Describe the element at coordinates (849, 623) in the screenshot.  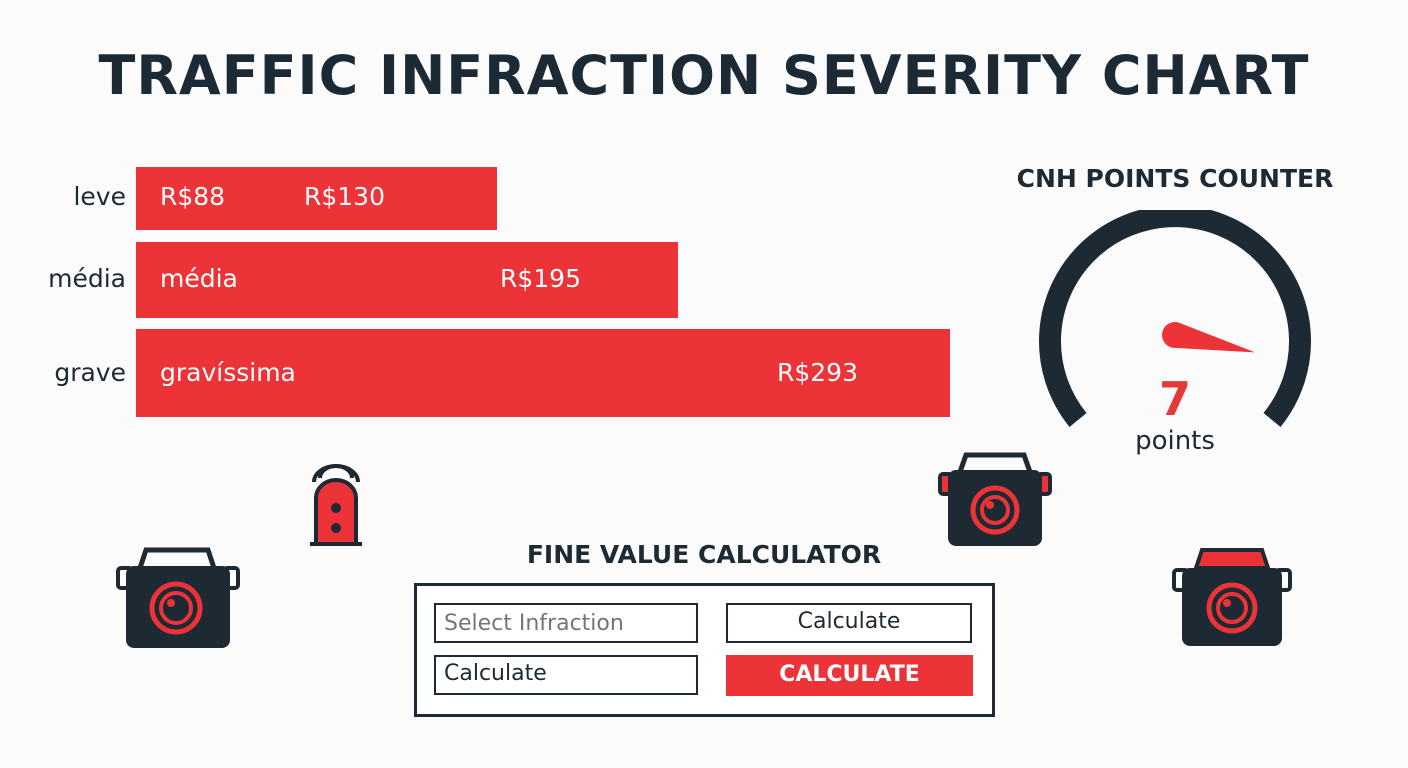
I see `calculate-button: Calculate` at that location.